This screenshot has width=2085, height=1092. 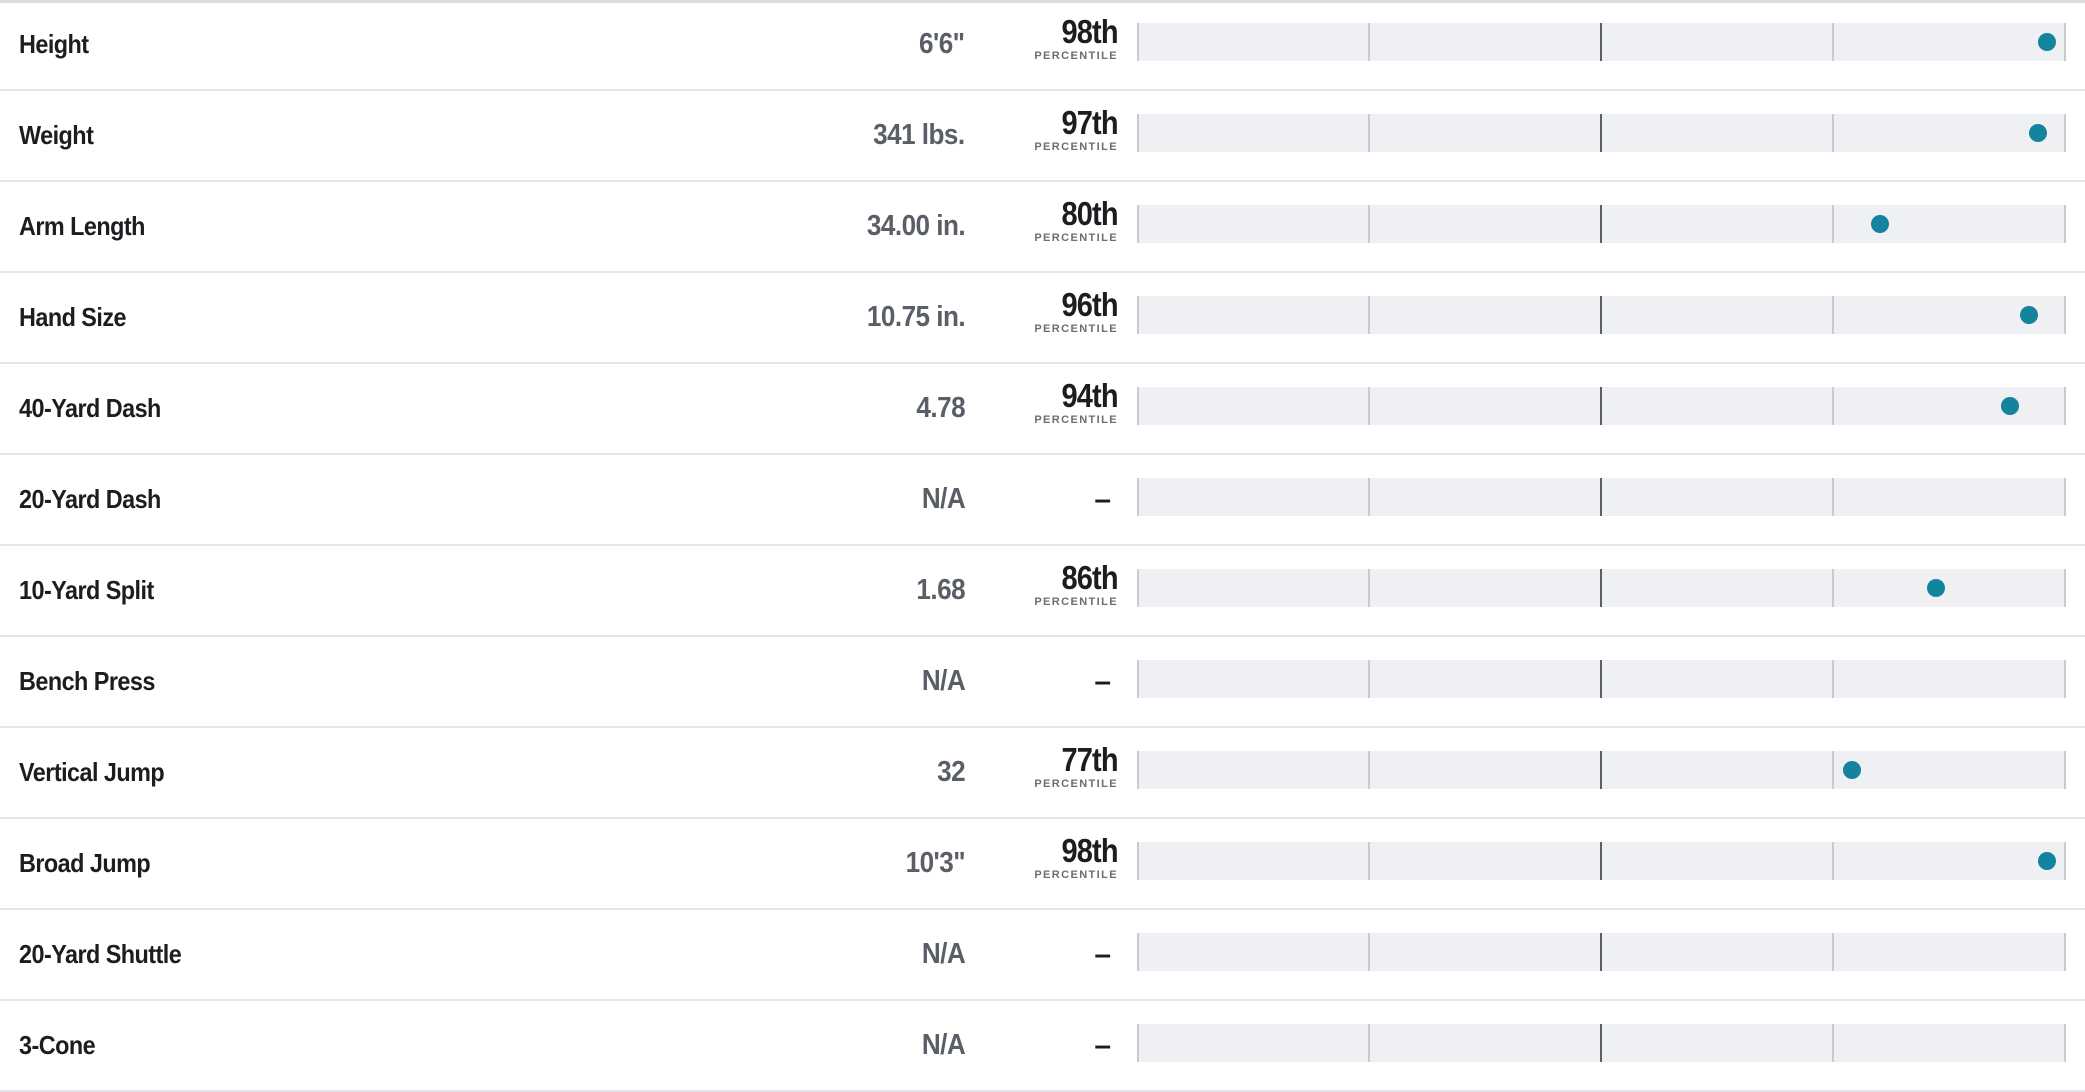 I want to click on table-row: 10-Yard Split 1.68 86th PERCENTILE, so click(x=1042, y=591).